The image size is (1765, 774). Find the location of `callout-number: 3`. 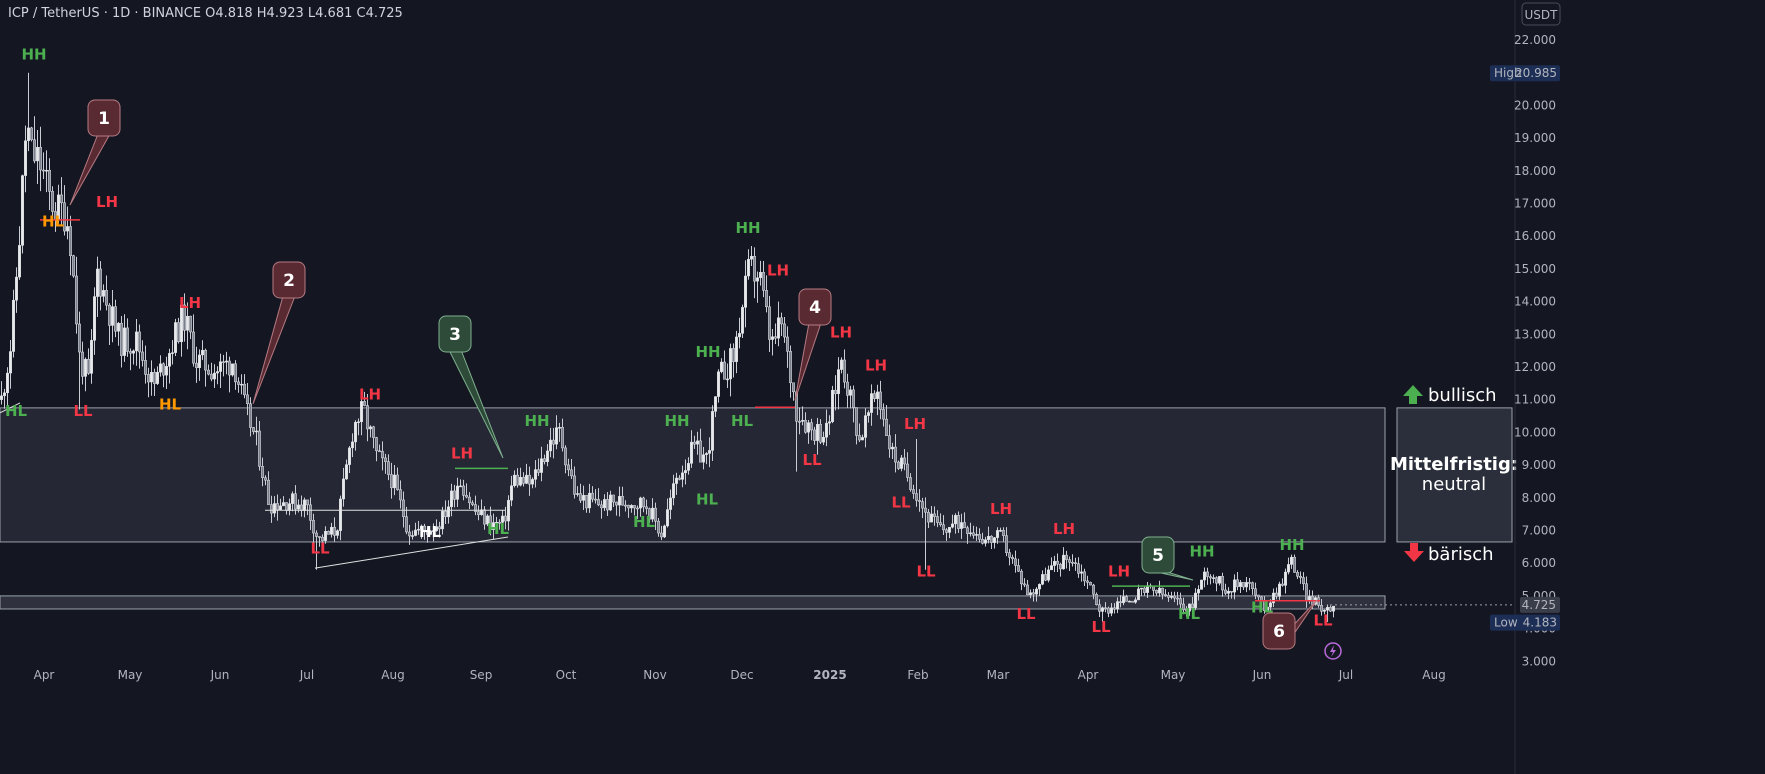

callout-number: 3 is located at coordinates (455, 335).